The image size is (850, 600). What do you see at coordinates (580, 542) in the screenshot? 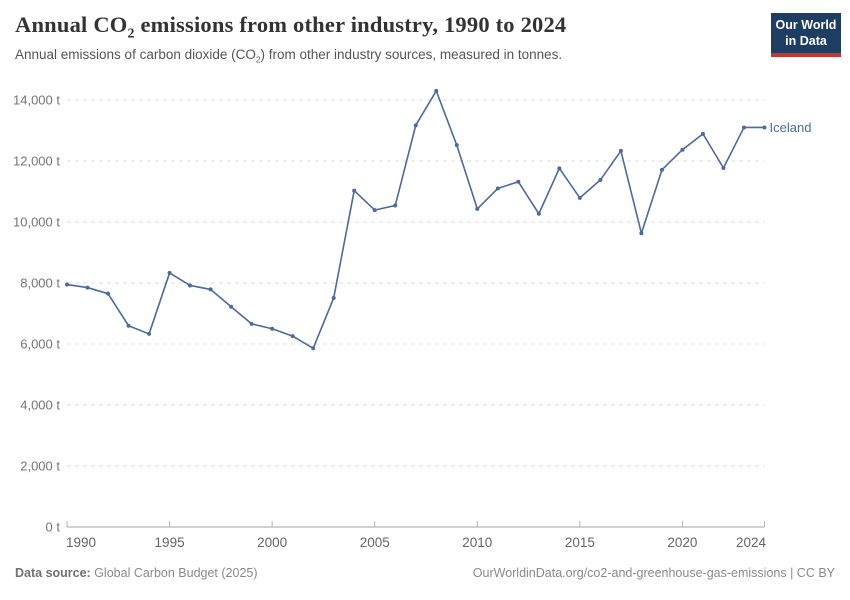
I see `x-axis-tick-label: 2015` at bounding box center [580, 542].